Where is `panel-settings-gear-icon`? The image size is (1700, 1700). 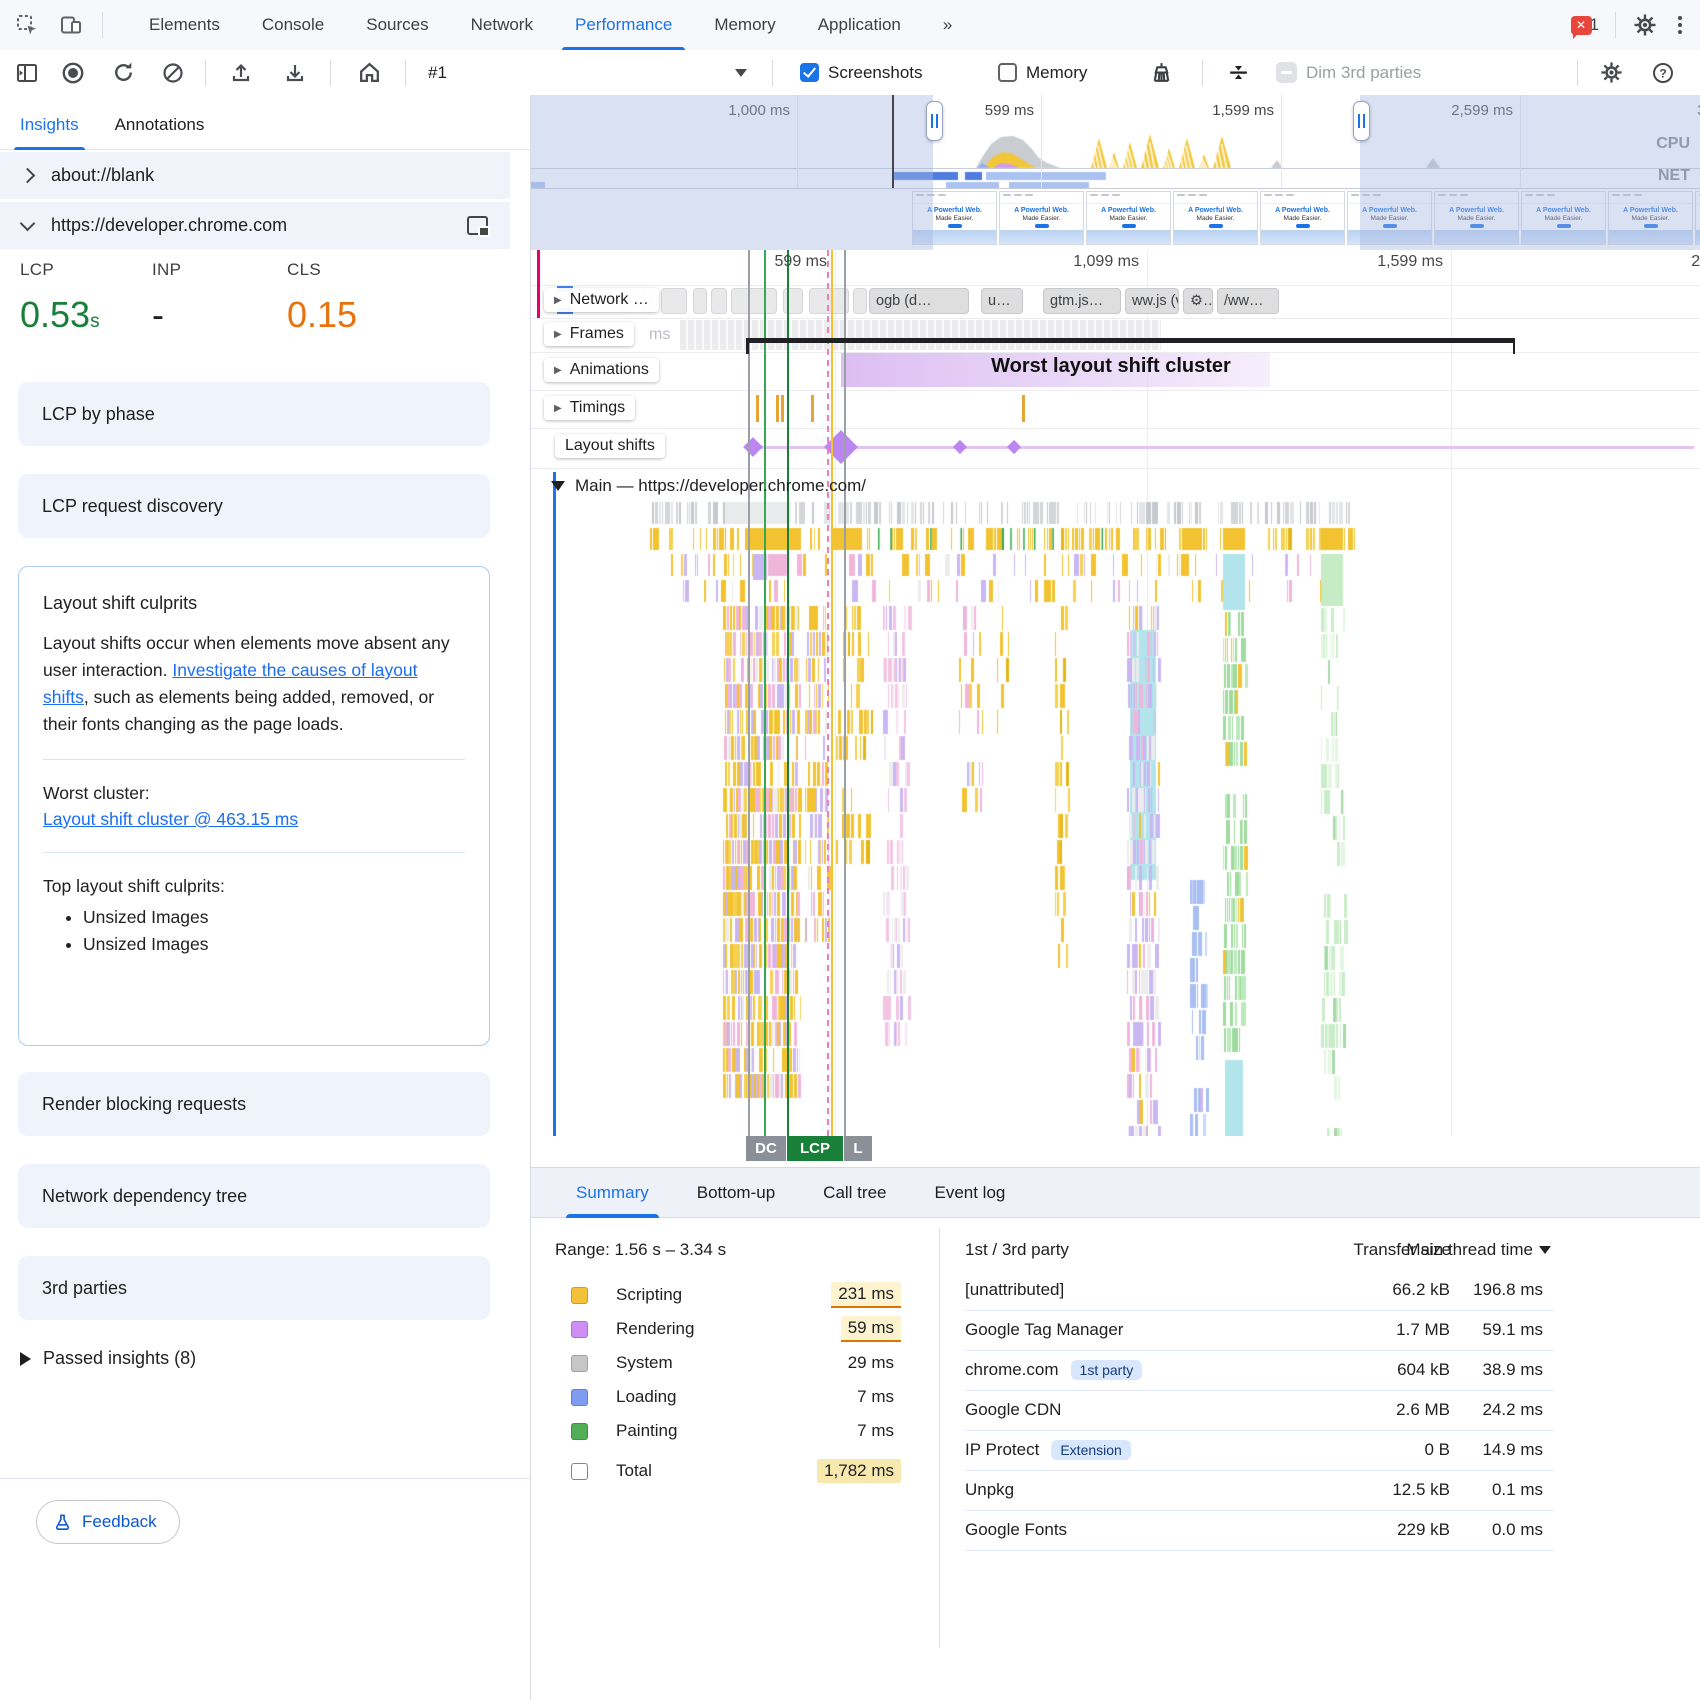
panel-settings-gear-icon is located at coordinates (1611, 73).